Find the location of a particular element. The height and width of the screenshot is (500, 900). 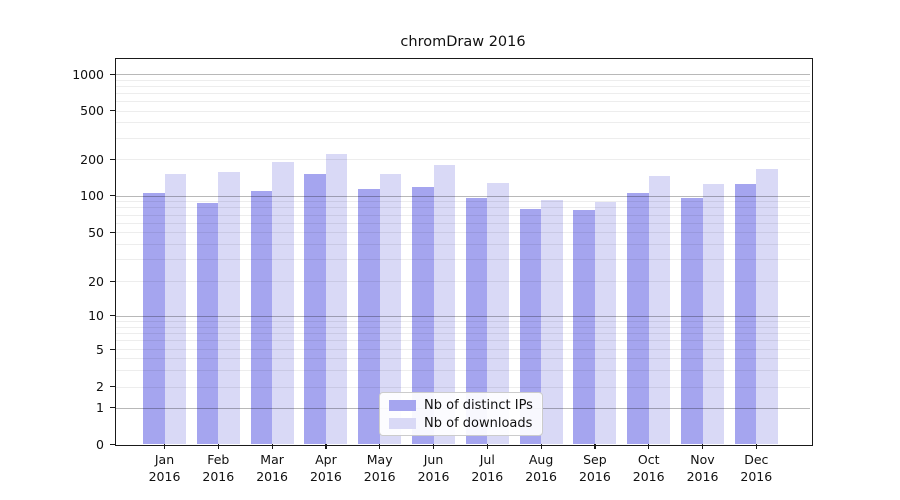

legend-item: Nb of downloads is located at coordinates (461, 423).